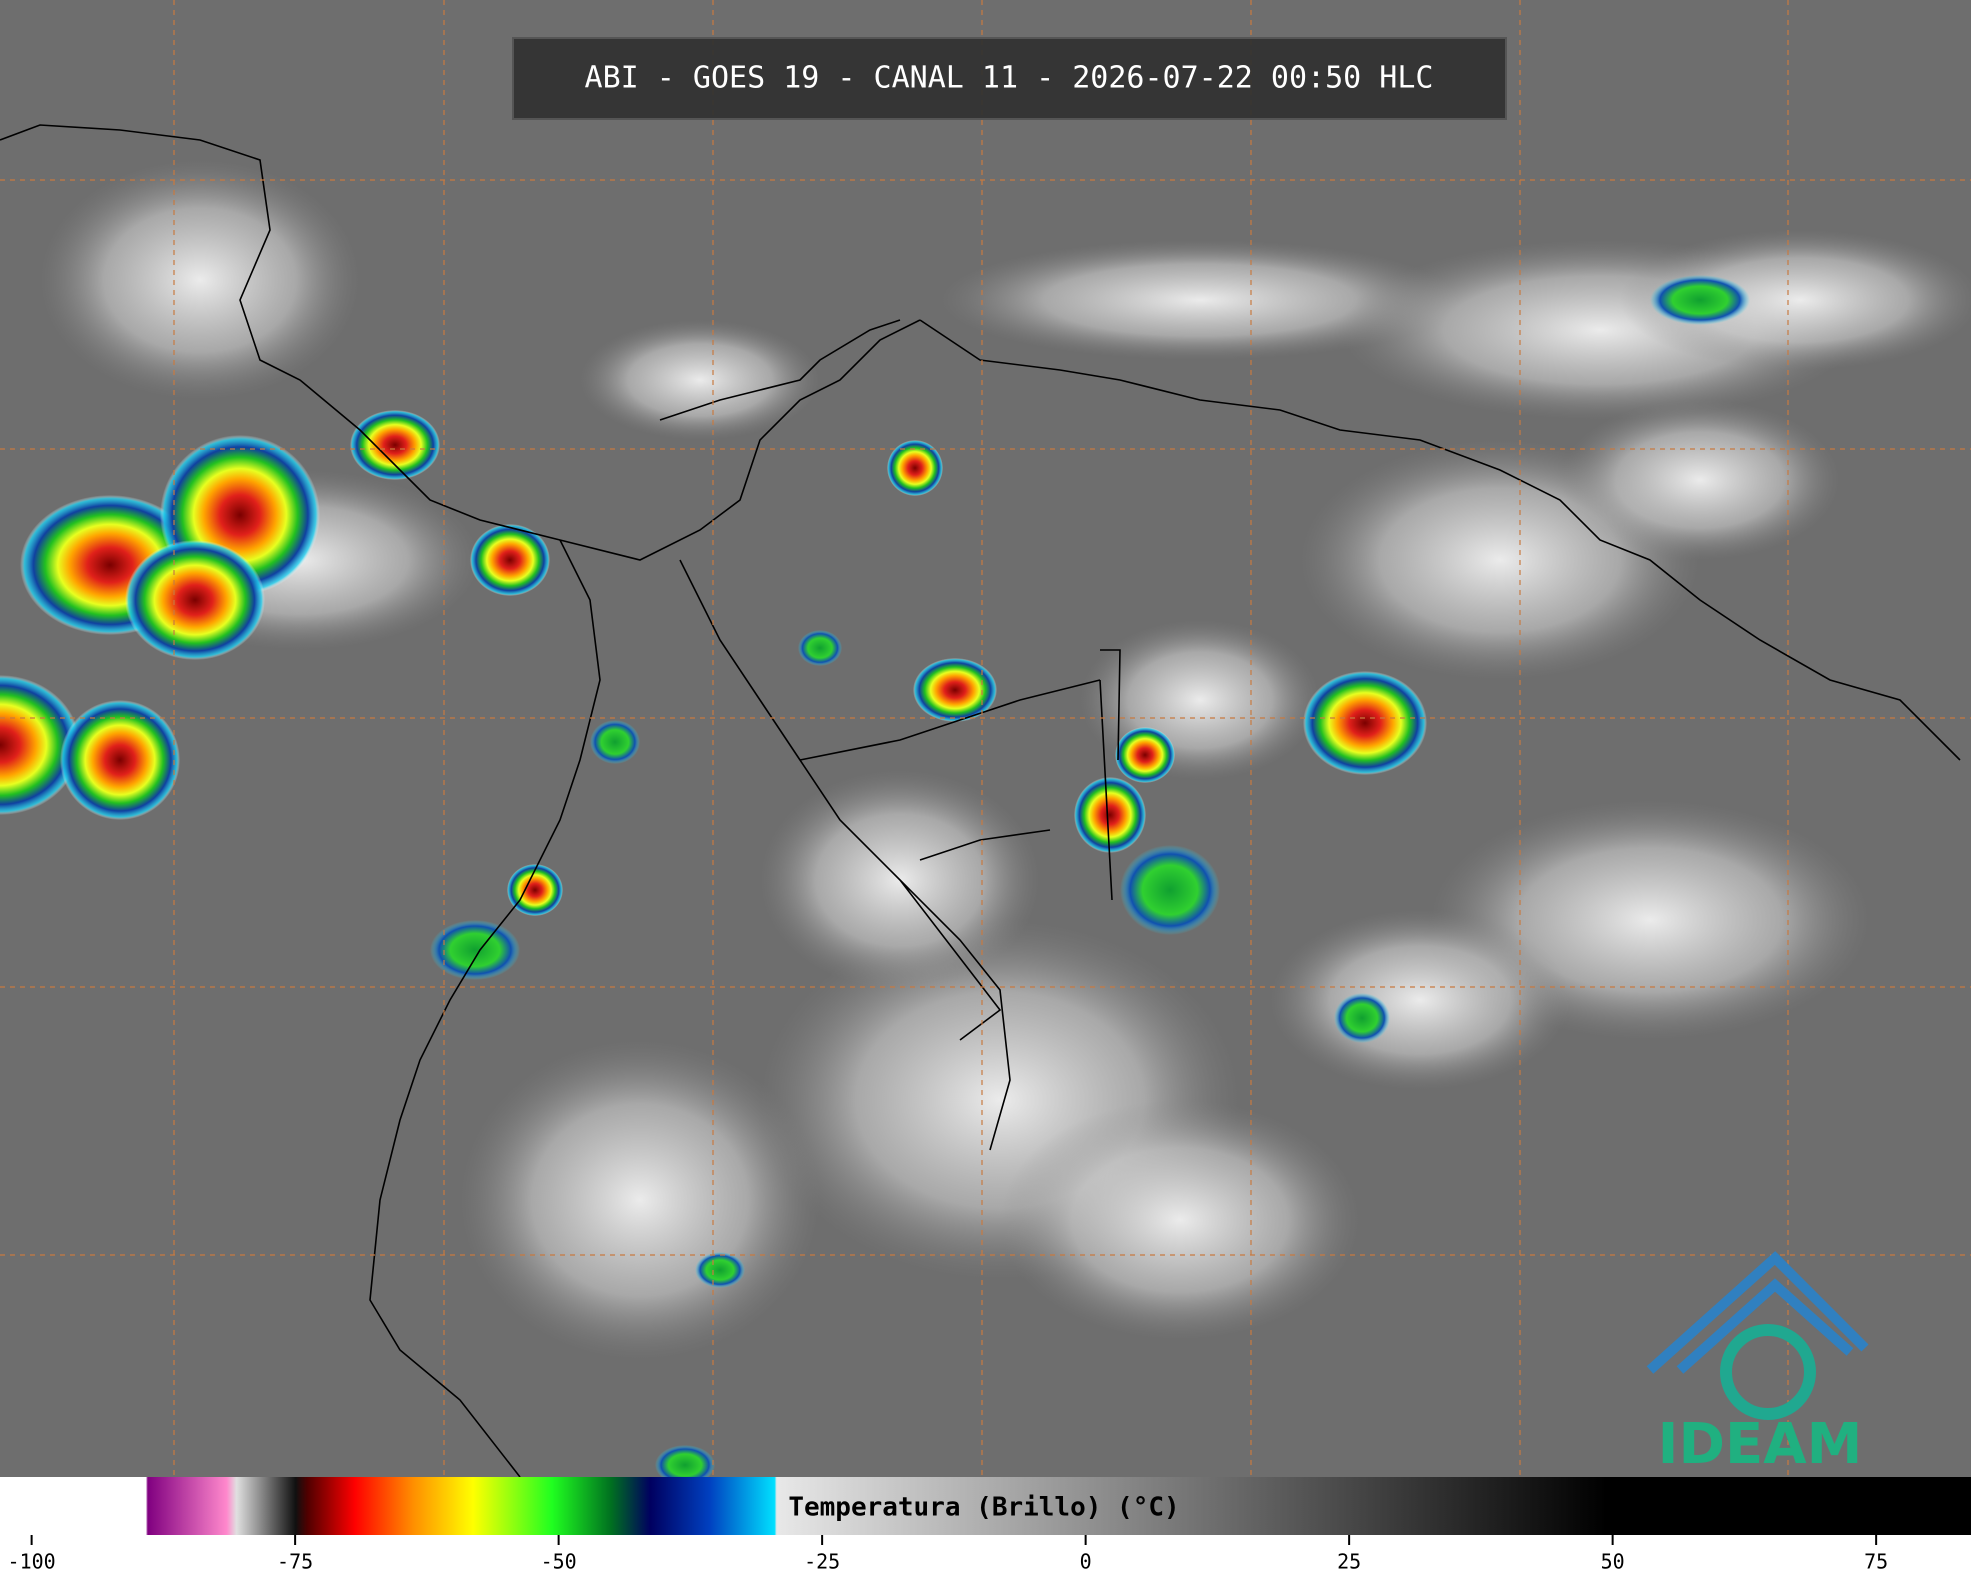 This screenshot has height=1577, width=1971. I want to click on tick-label: 0, so click(1086, 1562).